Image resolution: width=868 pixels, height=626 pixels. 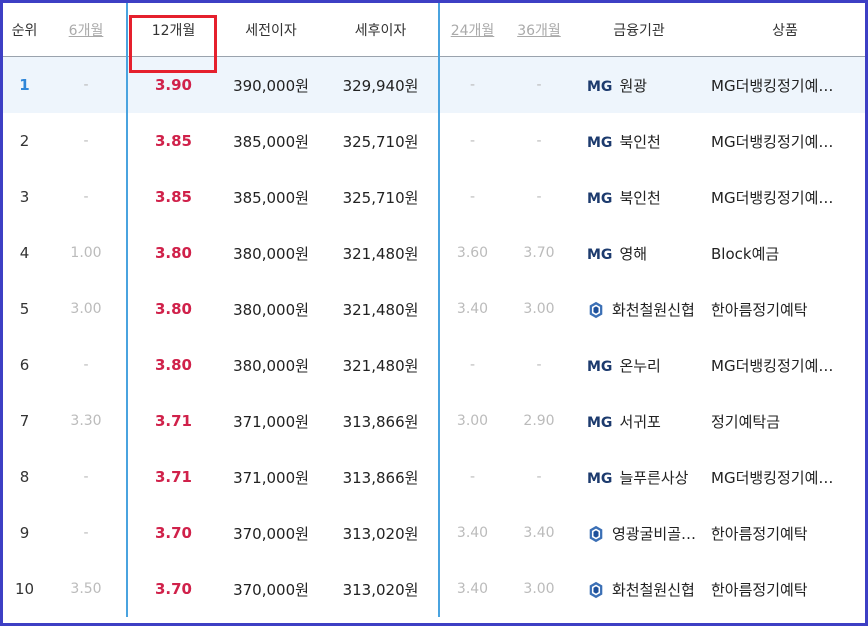 I want to click on product-cell: 정기예탁금, so click(x=746, y=421).